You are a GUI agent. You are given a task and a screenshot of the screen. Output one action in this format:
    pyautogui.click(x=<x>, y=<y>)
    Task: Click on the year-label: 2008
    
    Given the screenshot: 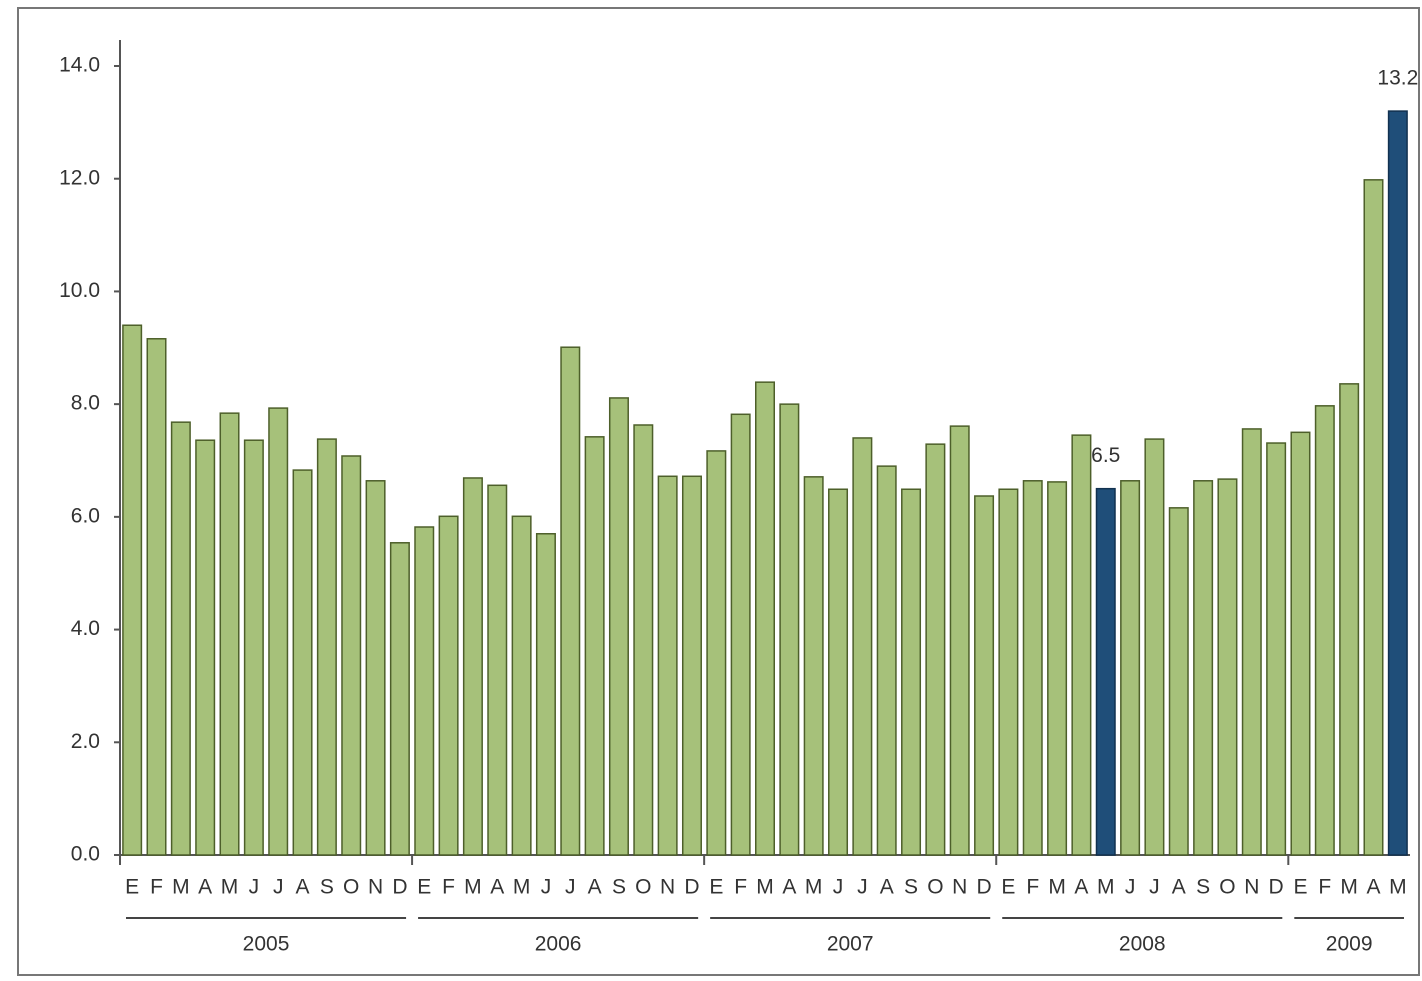 What is the action you would take?
    pyautogui.click(x=1142, y=944)
    